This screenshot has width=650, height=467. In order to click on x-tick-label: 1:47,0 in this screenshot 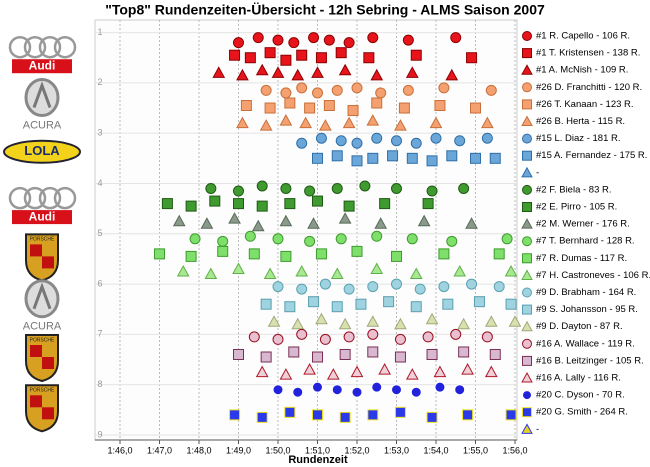, I will do `click(159, 450)`.